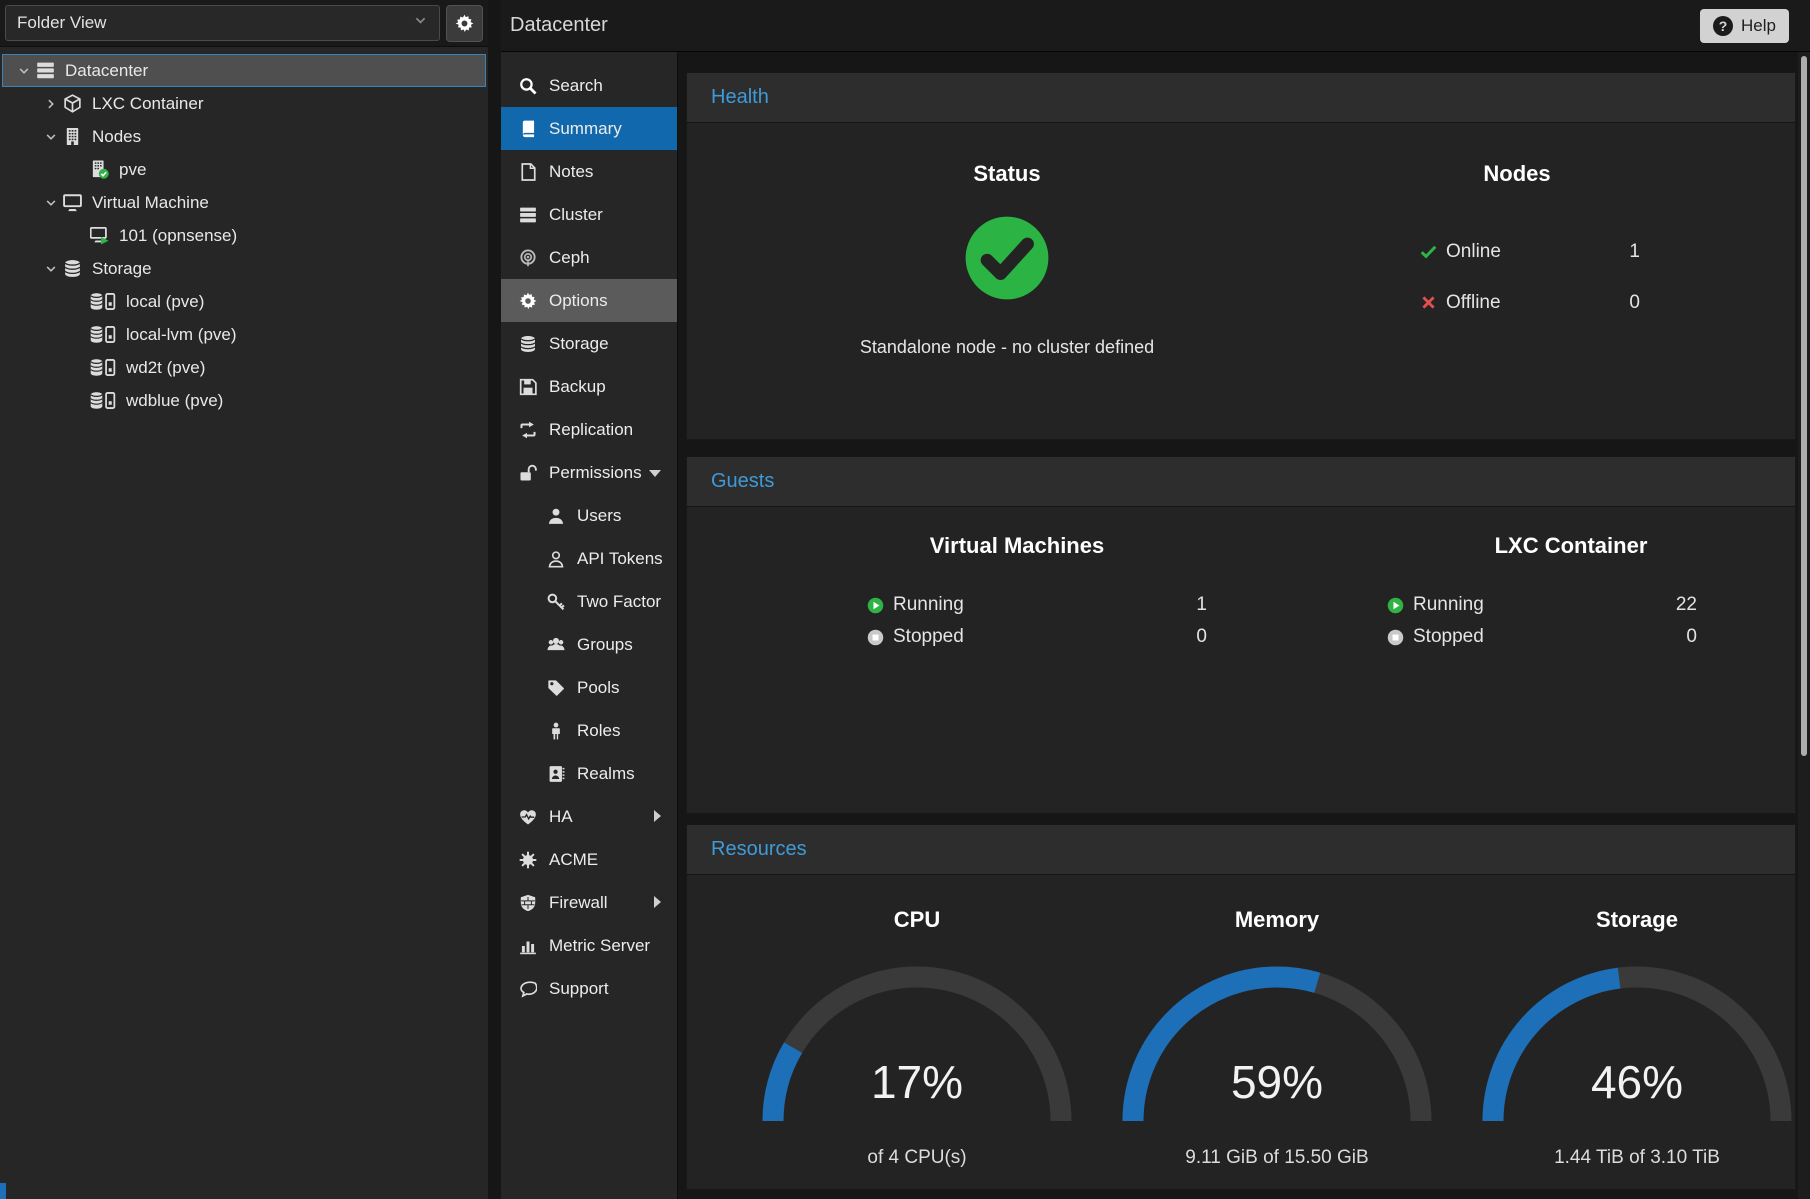 The image size is (1810, 1199). I want to click on guests-panel-title: Guests, so click(1241, 482).